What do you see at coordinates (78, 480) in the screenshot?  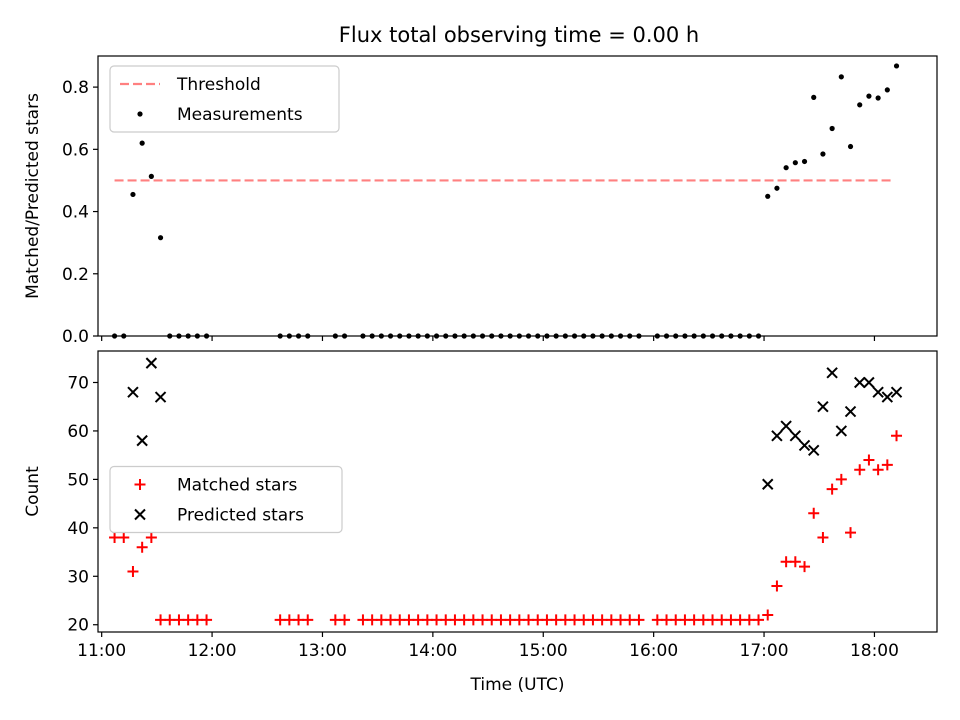 I see `y-tick-label: 50` at bounding box center [78, 480].